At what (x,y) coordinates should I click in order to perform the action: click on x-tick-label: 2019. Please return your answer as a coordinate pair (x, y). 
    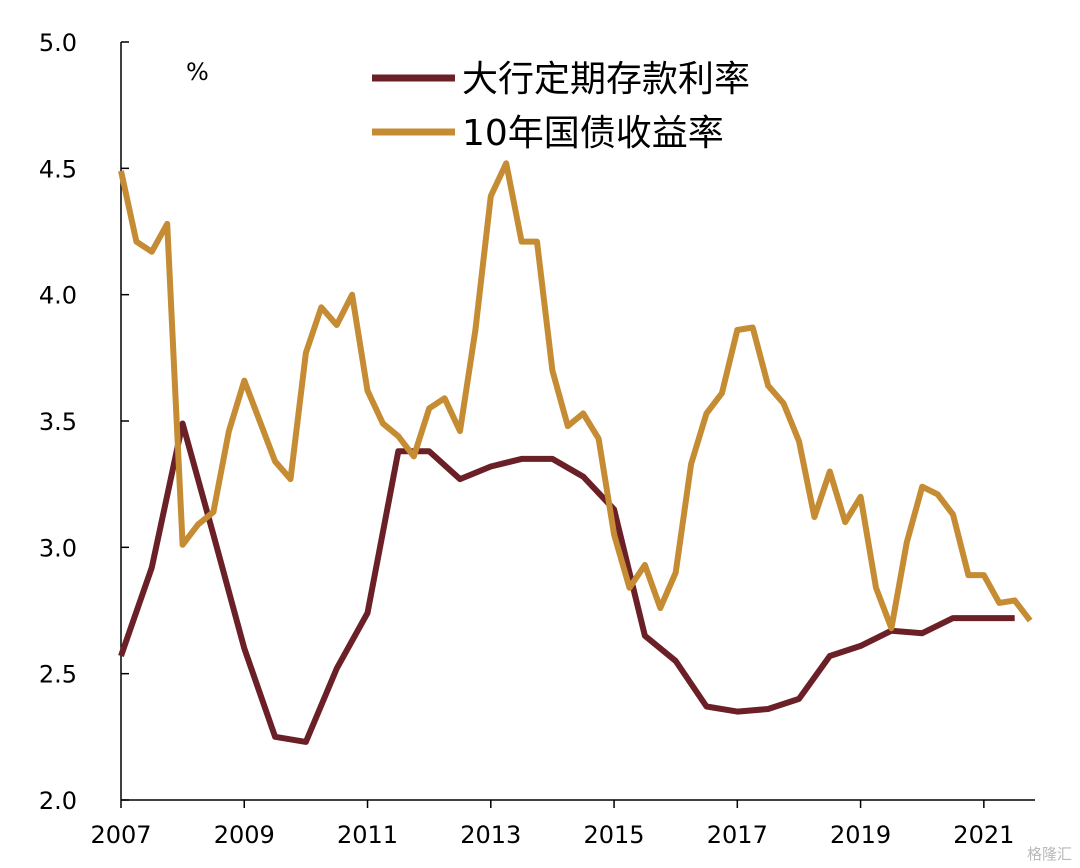
    Looking at the image, I should click on (860, 835).